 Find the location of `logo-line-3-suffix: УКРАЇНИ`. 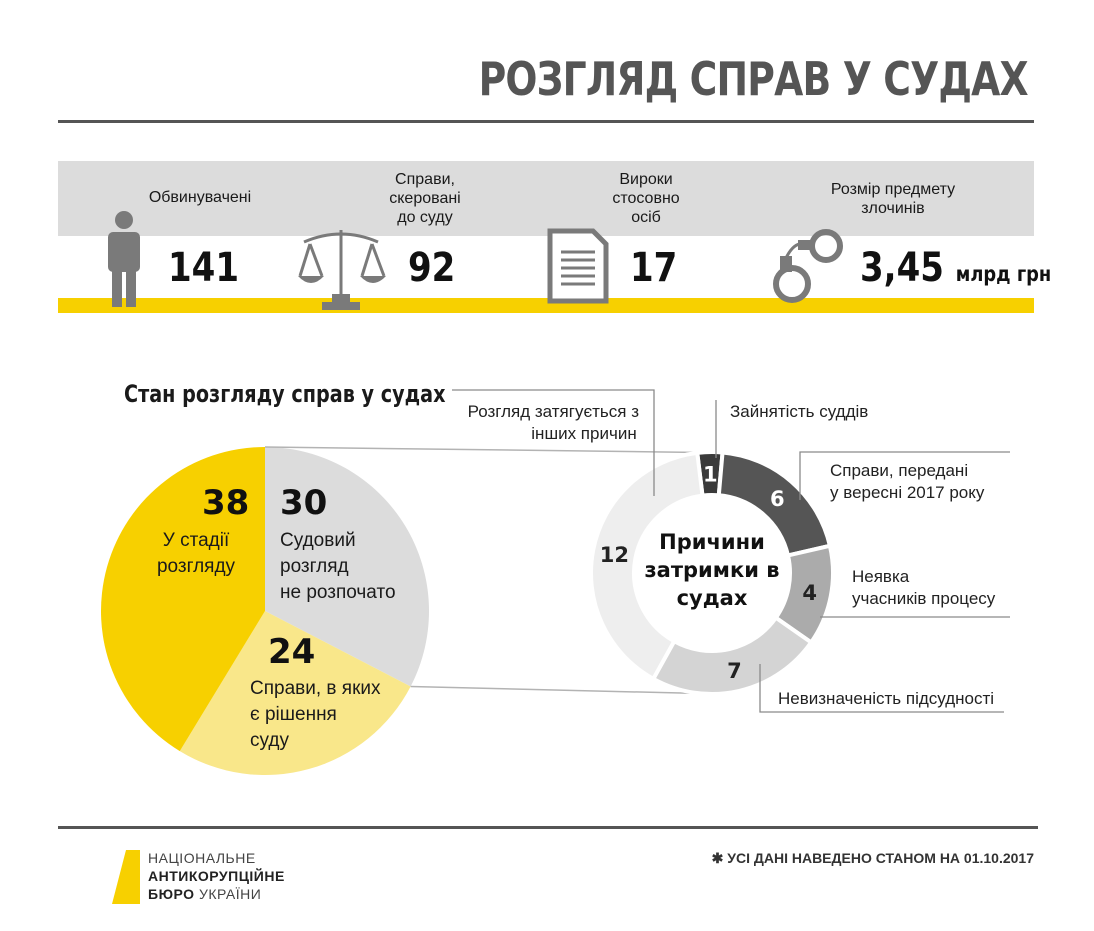

logo-line-3-suffix: УКРАЇНИ is located at coordinates (230, 894).